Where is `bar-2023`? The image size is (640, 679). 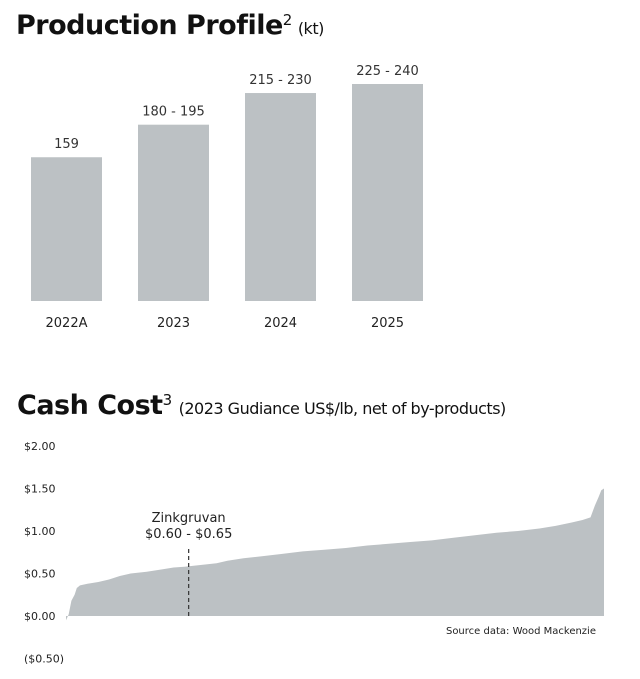 bar-2023 is located at coordinates (173, 212).